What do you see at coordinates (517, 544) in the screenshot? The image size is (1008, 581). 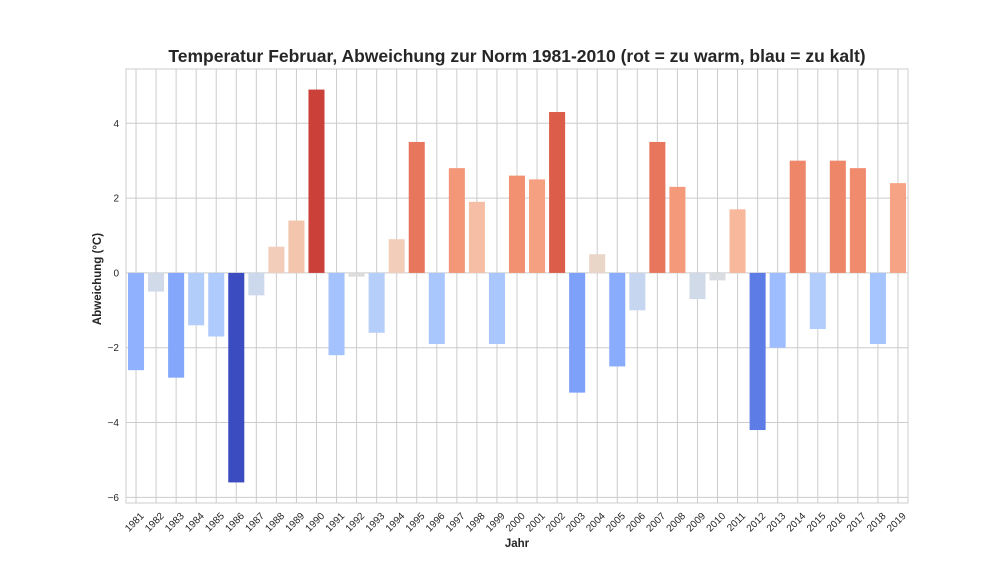 I see `x-axis-label: Jahr` at bounding box center [517, 544].